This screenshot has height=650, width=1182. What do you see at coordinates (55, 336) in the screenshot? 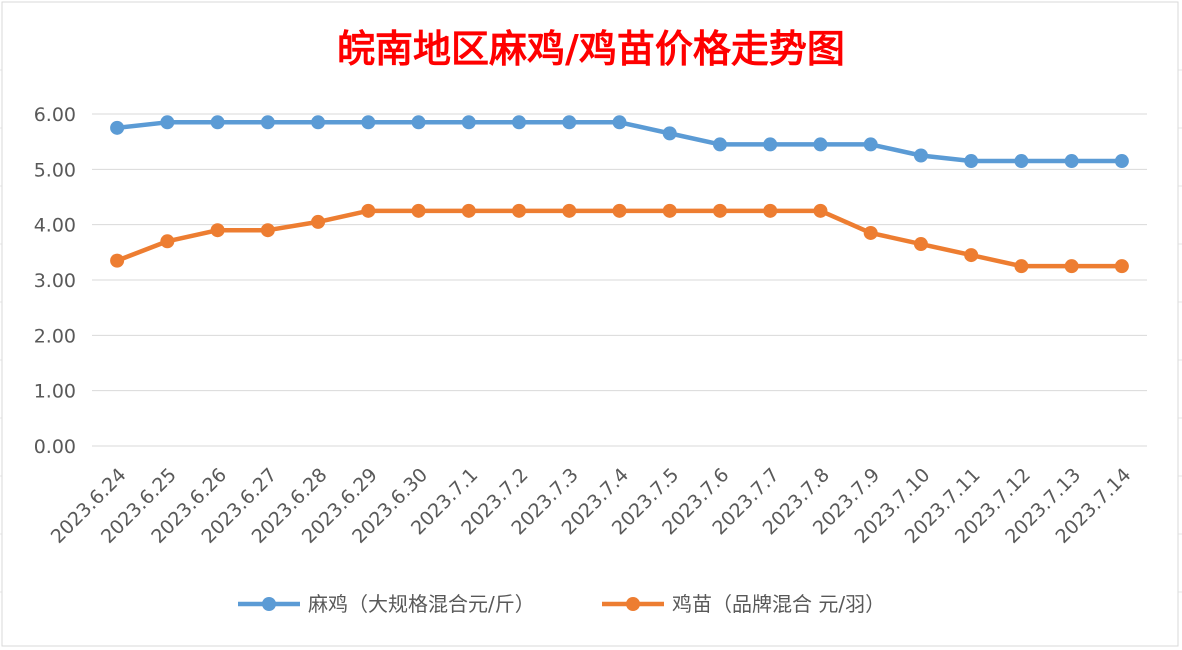
I see `y-tick-label: 2.00` at bounding box center [55, 336].